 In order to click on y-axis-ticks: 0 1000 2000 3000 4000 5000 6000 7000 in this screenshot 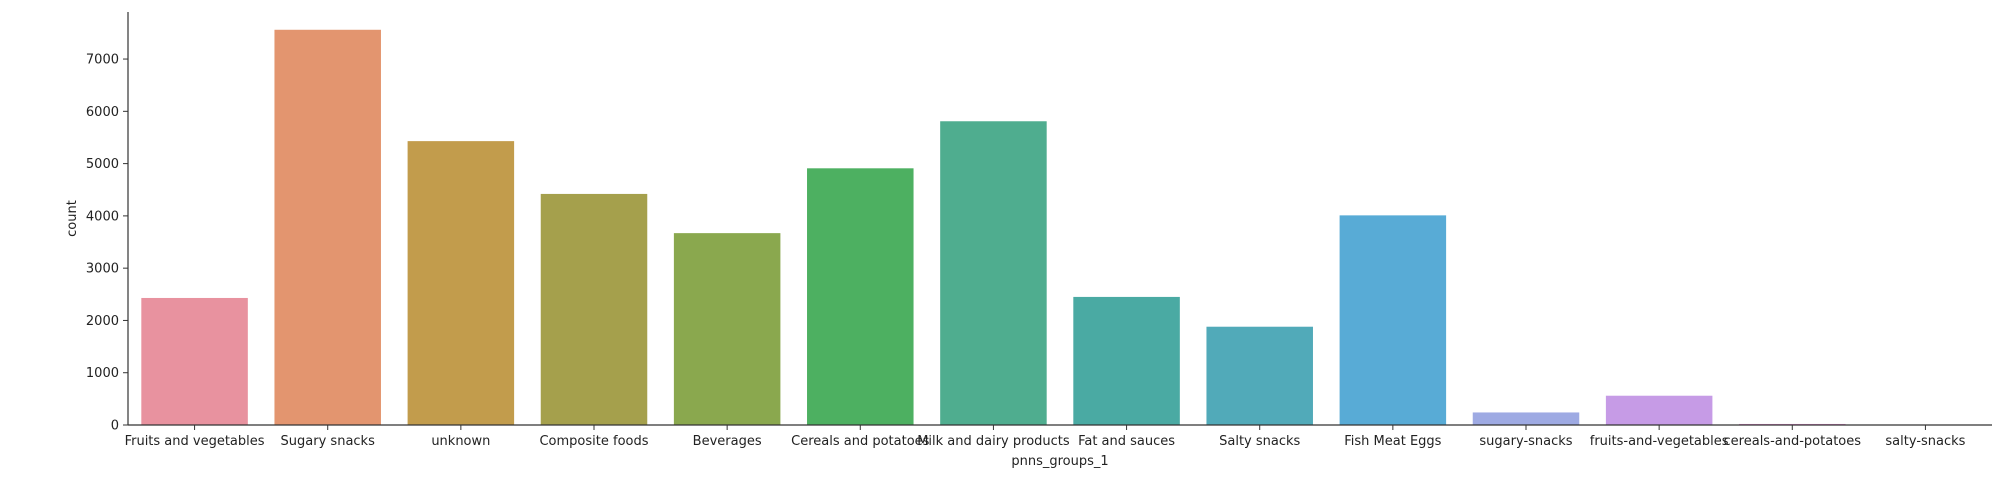, I will do `click(107, 243)`.